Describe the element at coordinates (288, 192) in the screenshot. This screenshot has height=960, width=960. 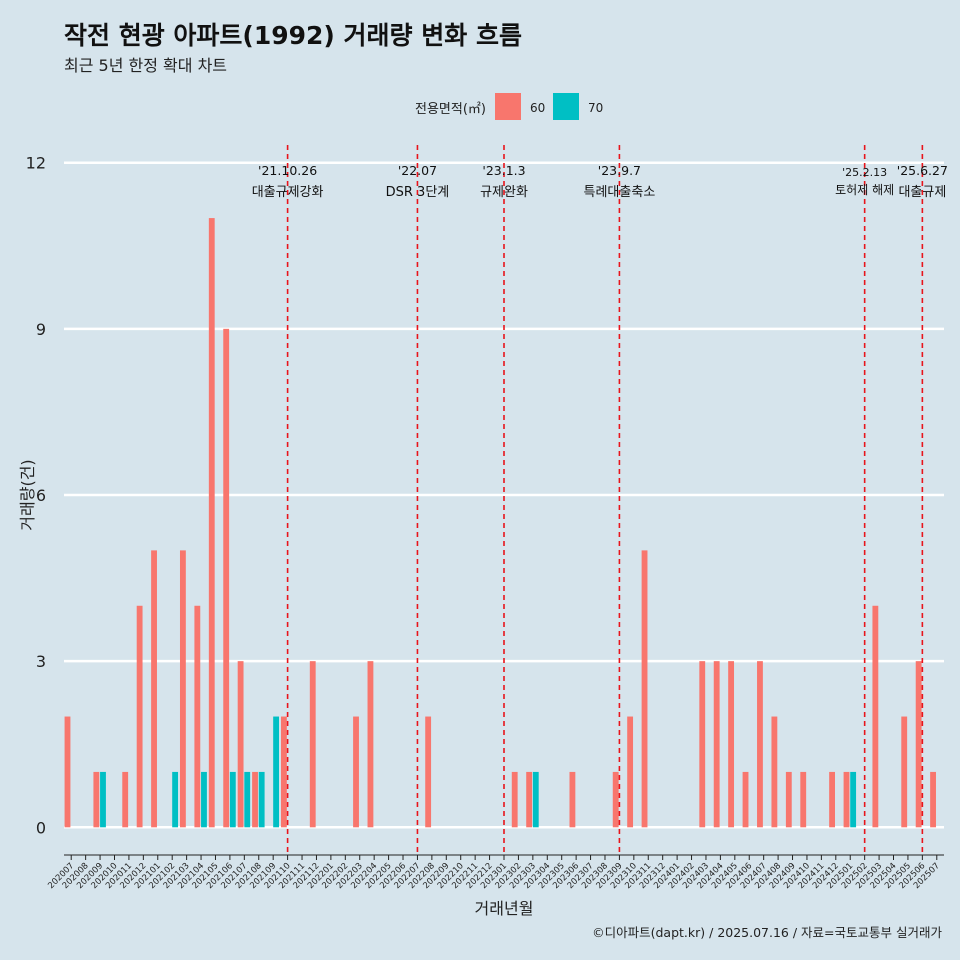
I see `event-label: 대출규제강화` at that location.